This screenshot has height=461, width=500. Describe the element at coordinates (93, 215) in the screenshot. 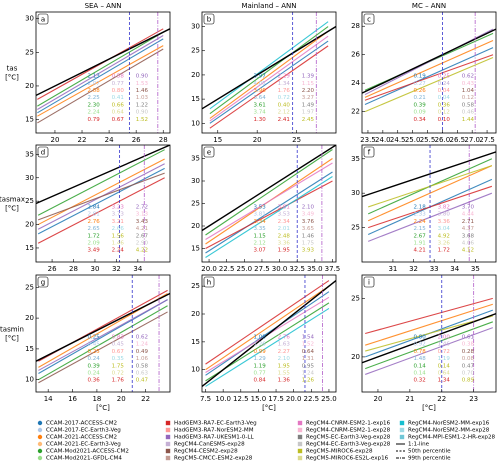

I see `stat-value: 2.81` at that location.